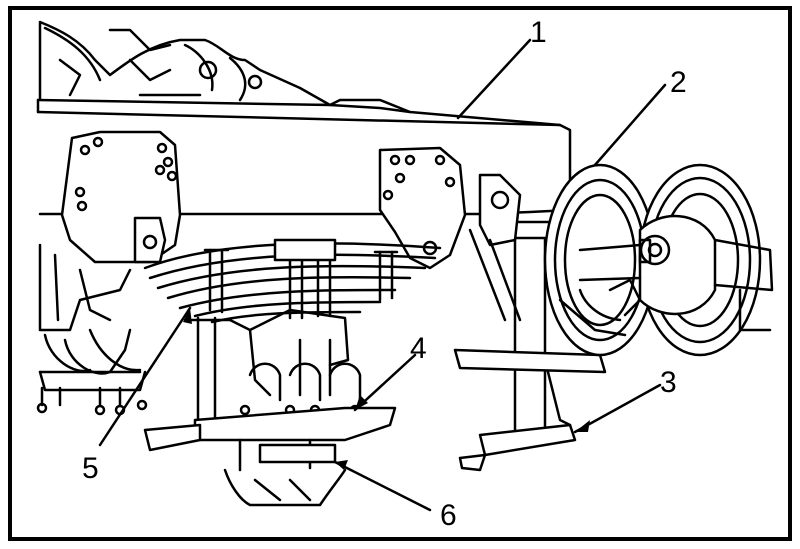  What do you see at coordinates (361, 402) in the screenshot?
I see `arrow-4-head` at bounding box center [361, 402].